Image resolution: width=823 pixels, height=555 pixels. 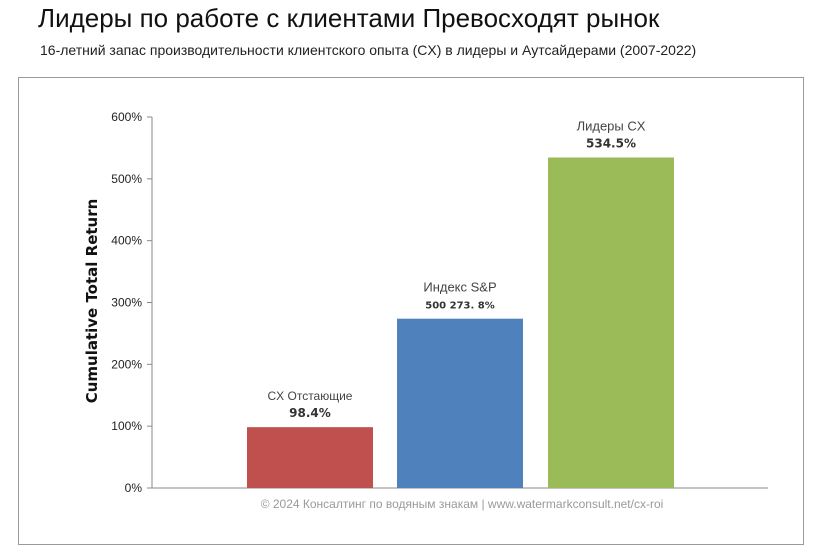 What do you see at coordinates (126, 117) in the screenshot?
I see `y-tick-label: 600%` at bounding box center [126, 117].